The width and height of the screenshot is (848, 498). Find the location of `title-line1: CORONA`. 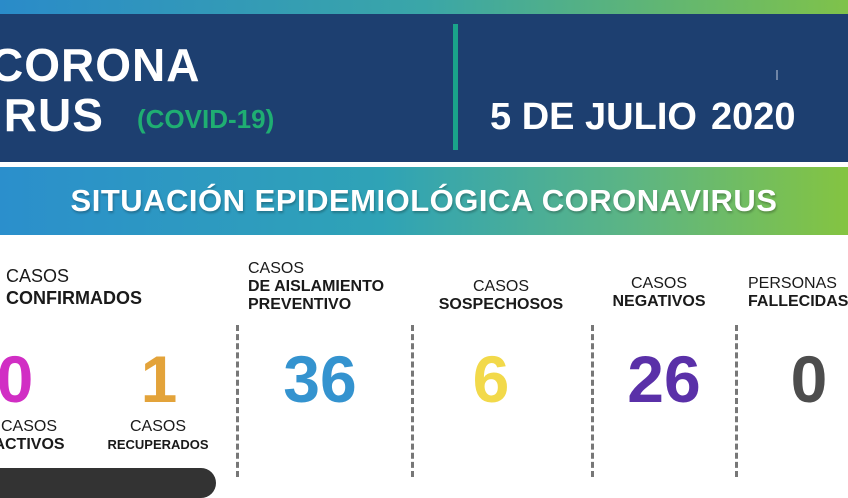

title-line1: CORONA is located at coordinates (100, 65).